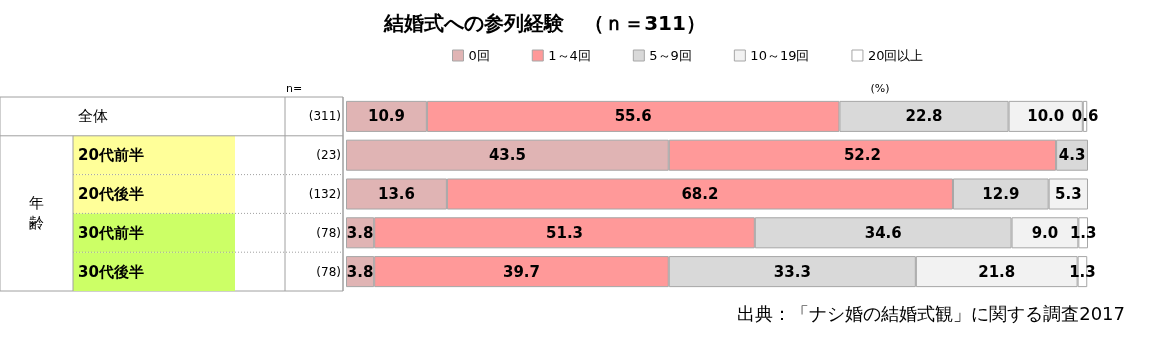 The image size is (1163, 339). I want to click on legend-label: 5～9回, so click(670, 55).